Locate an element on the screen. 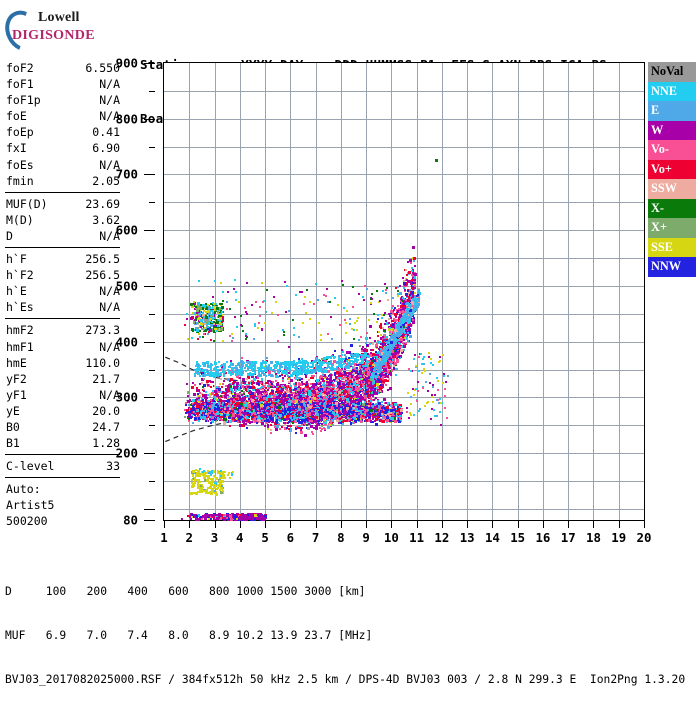 The height and width of the screenshot is (702, 700). param-row: h`F 256.5 is located at coordinates (64, 259).